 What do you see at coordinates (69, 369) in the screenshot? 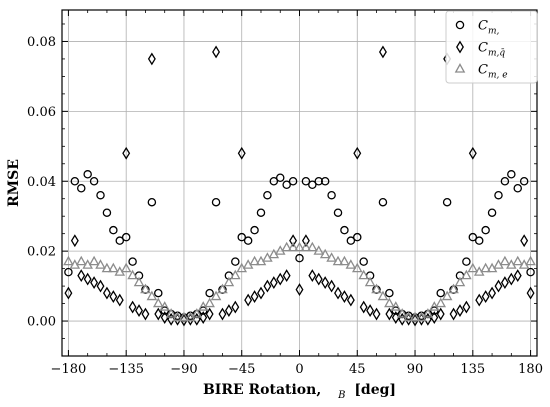
I see `x-tick-label: −180` at bounding box center [69, 369].